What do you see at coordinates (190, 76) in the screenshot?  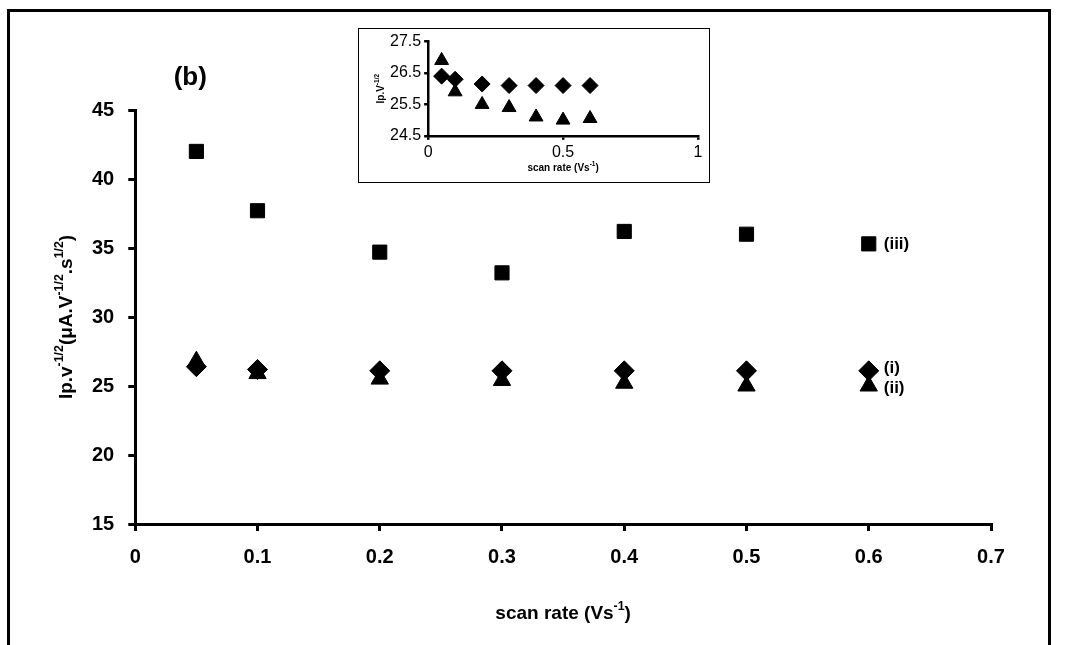 I see `chart-title: (b)` at bounding box center [190, 76].